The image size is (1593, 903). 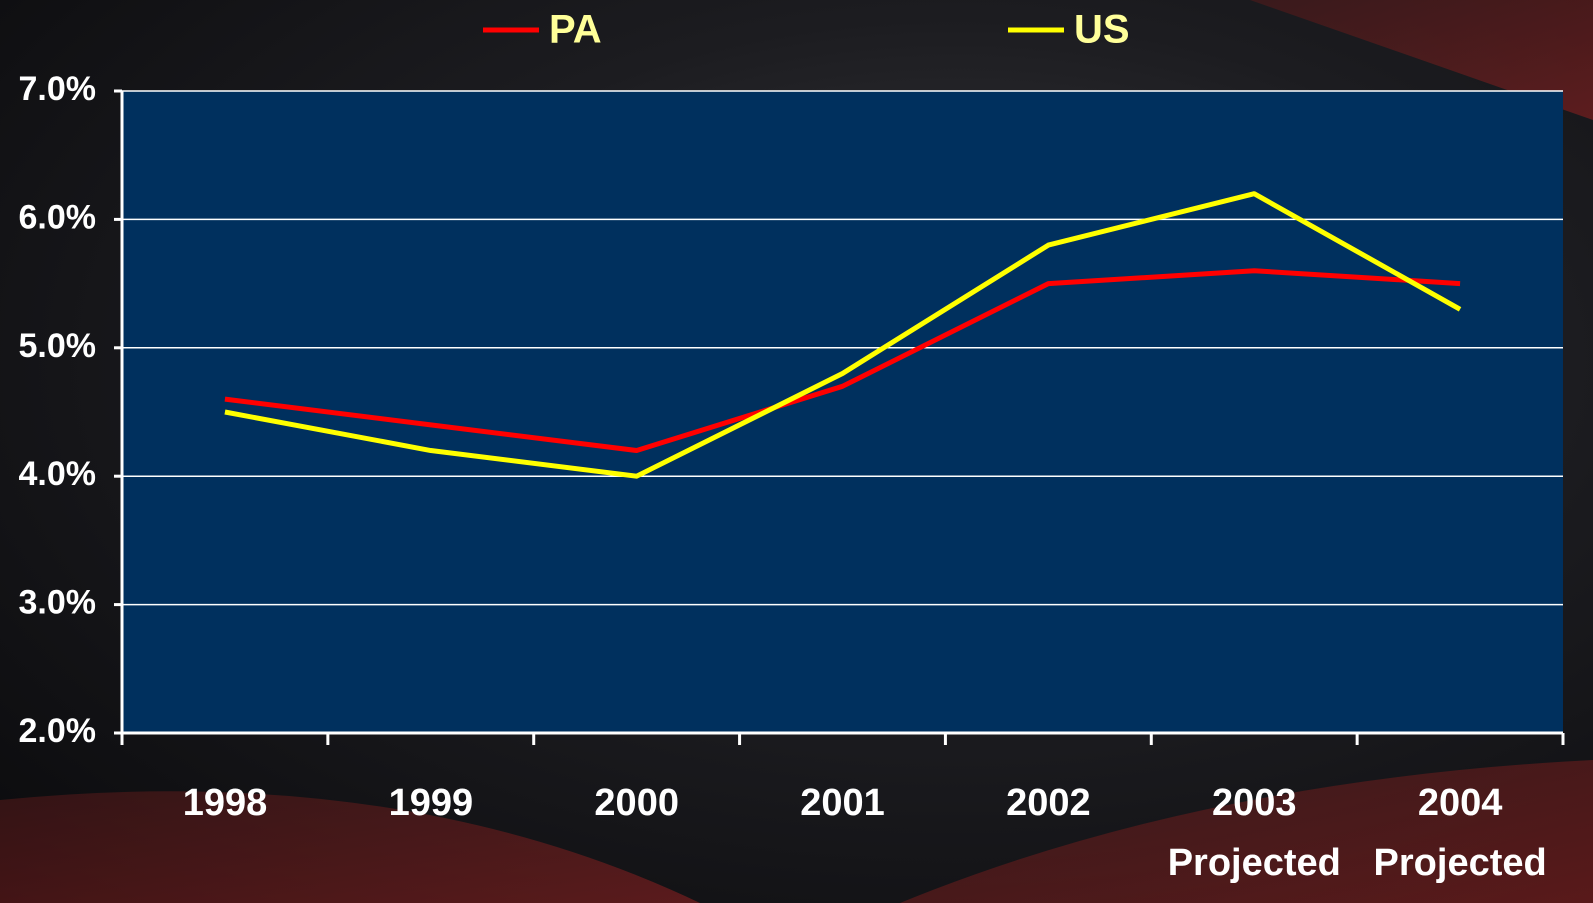 I want to click on x-tick-label: 2000, so click(x=636, y=803).